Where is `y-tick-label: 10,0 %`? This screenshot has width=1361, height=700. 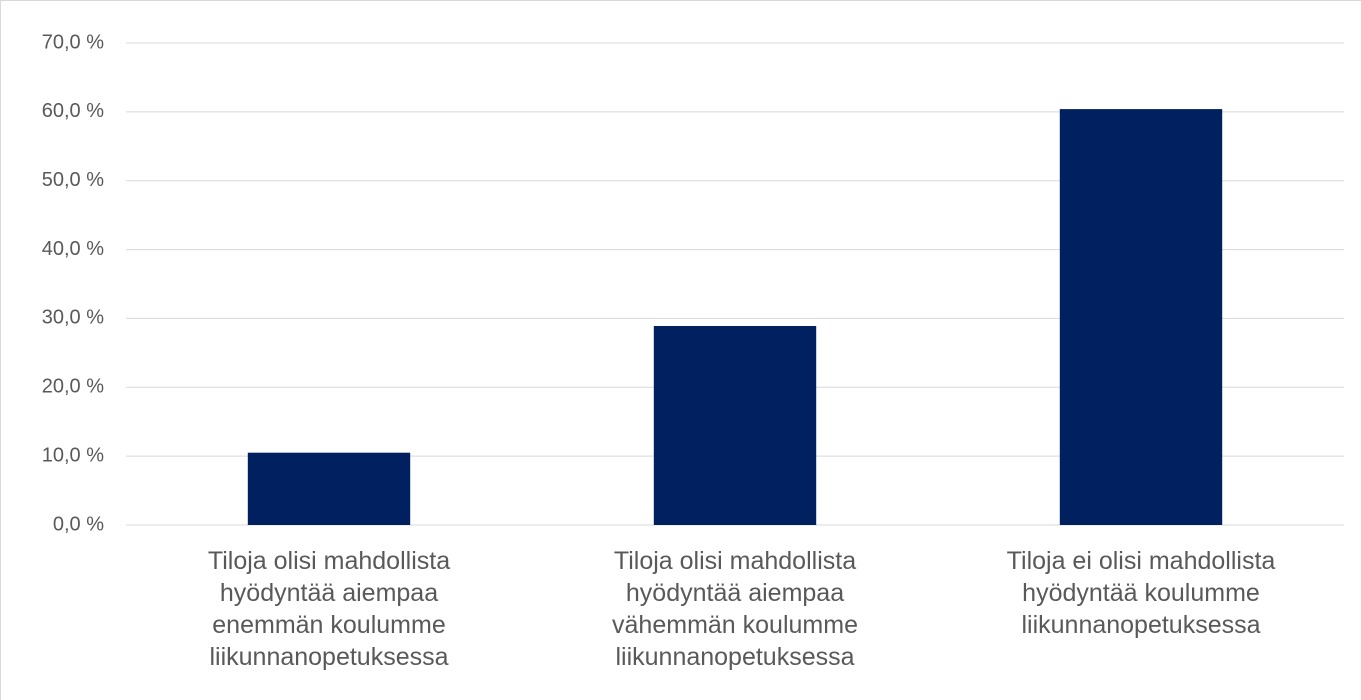
y-tick-label: 10,0 % is located at coordinates (73, 455).